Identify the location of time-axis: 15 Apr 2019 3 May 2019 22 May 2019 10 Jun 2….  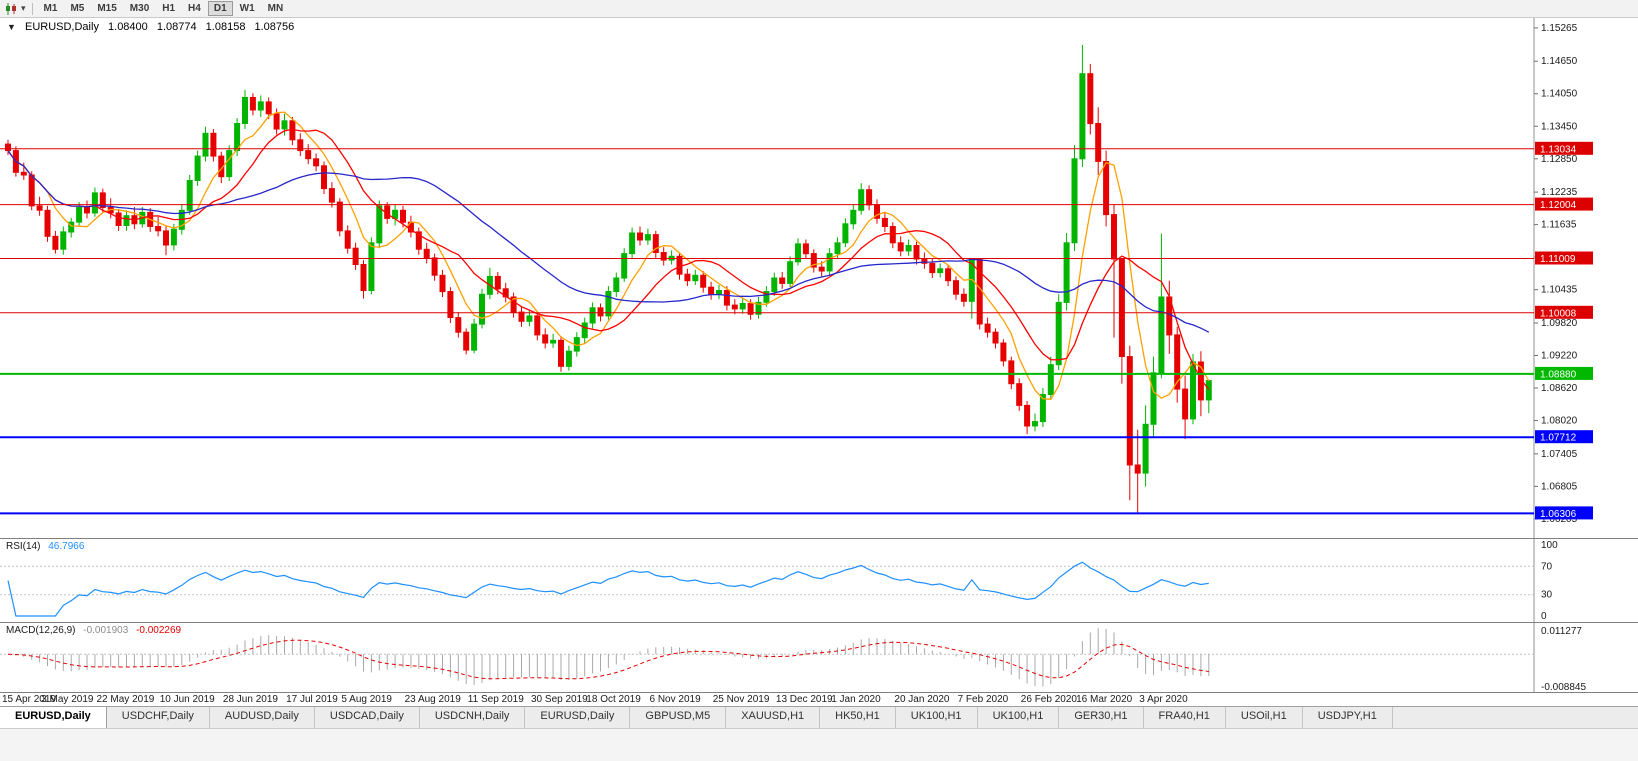
(819, 699).